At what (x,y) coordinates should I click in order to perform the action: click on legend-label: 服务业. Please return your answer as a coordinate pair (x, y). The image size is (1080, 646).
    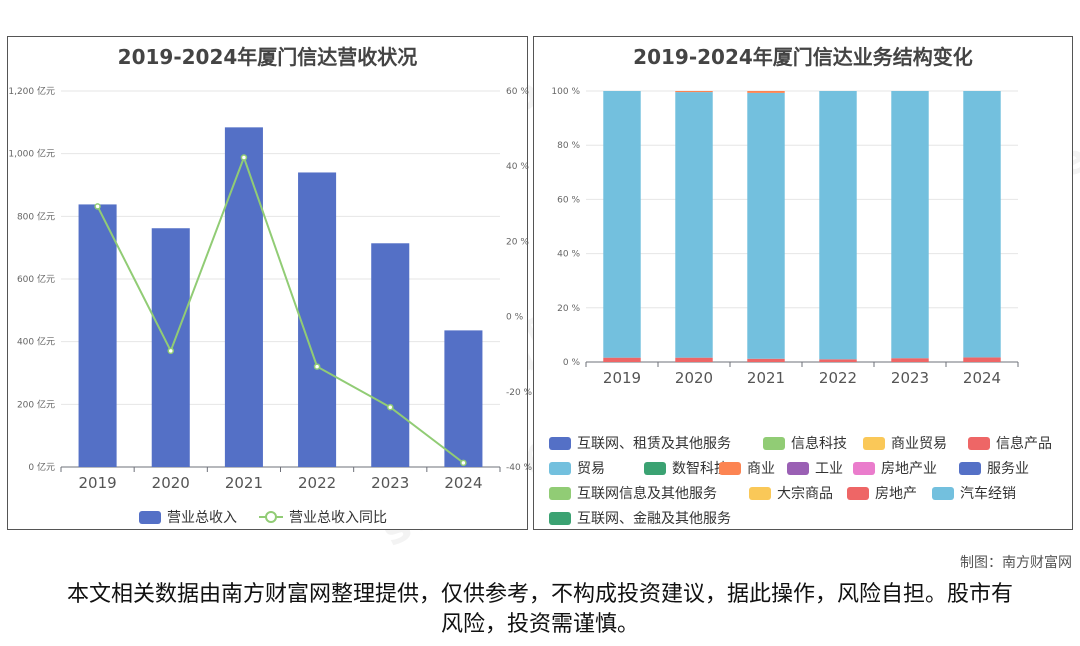
    Looking at the image, I should click on (1008, 469).